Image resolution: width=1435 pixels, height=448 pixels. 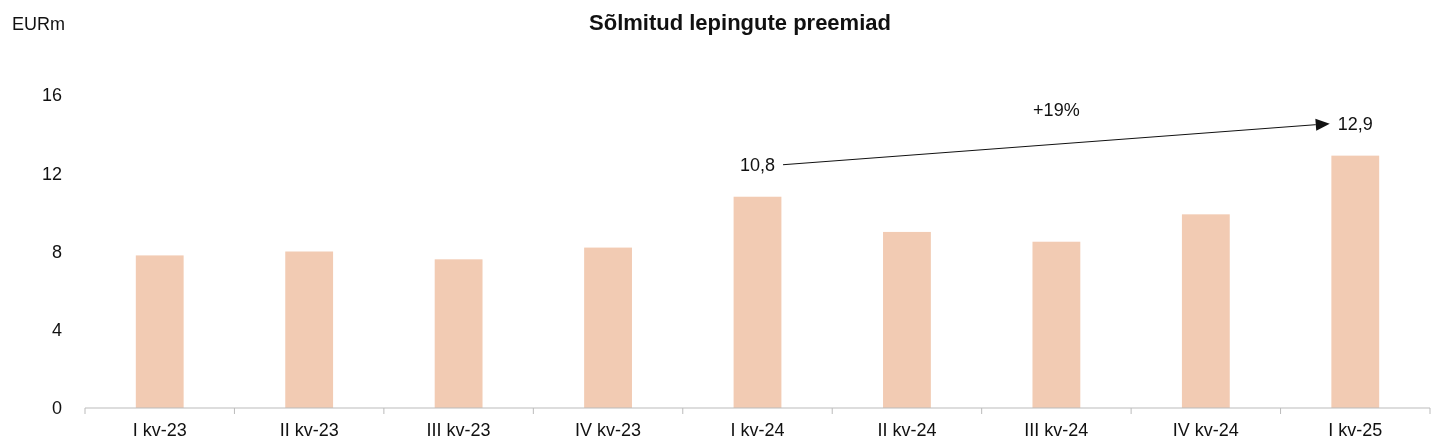 I want to click on y-tick-label: 0, so click(x=56, y=408).